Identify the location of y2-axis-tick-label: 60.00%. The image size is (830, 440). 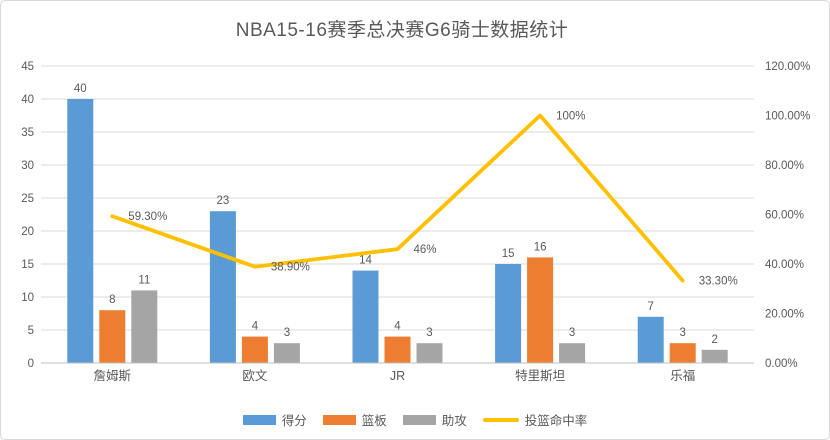
(784, 216).